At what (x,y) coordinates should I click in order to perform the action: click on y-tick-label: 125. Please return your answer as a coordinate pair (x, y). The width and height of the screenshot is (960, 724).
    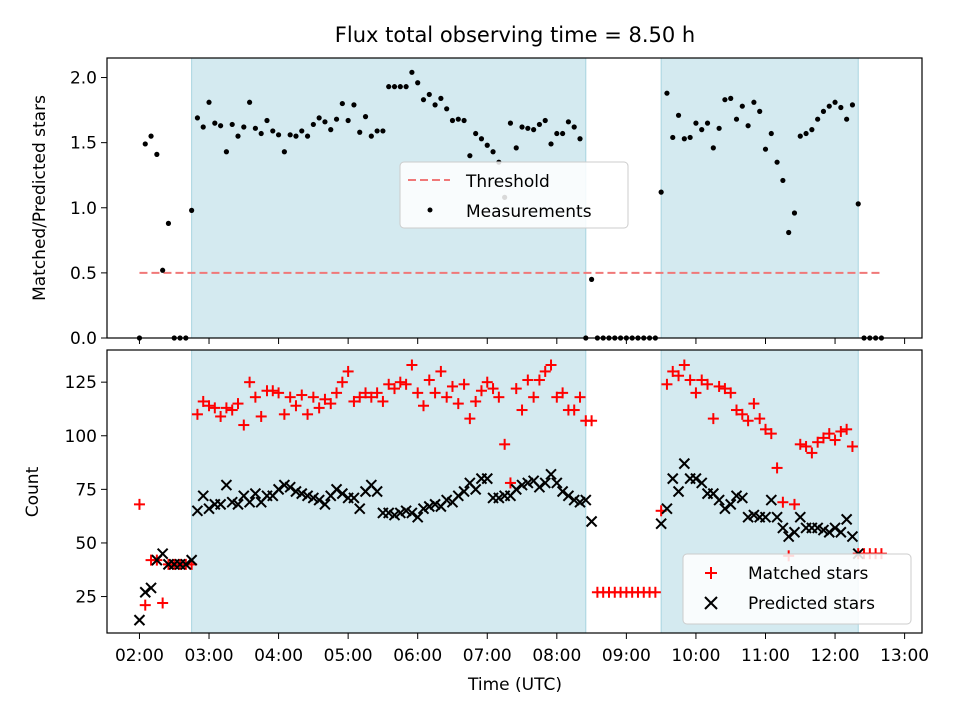
    Looking at the image, I should click on (81, 383).